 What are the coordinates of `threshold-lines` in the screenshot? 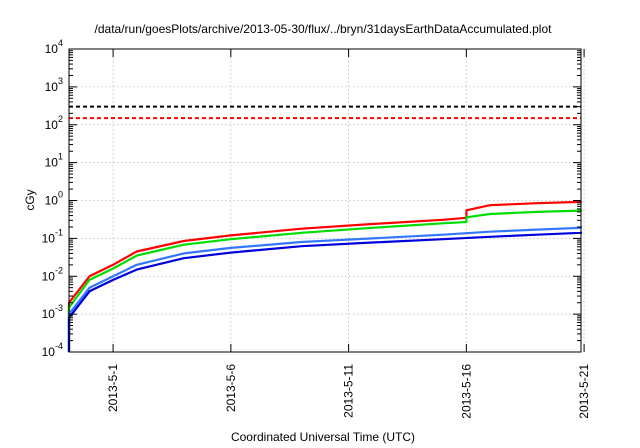 It's located at (325, 112).